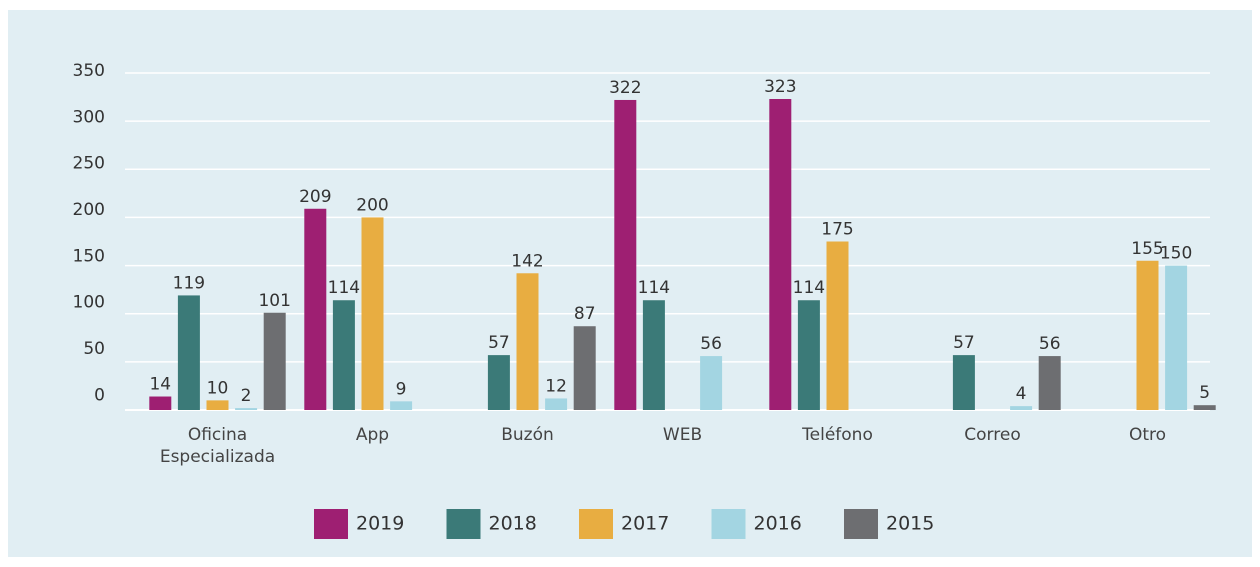  What do you see at coordinates (682, 435) in the screenshot?
I see `x-tick-label: WEB` at bounding box center [682, 435].